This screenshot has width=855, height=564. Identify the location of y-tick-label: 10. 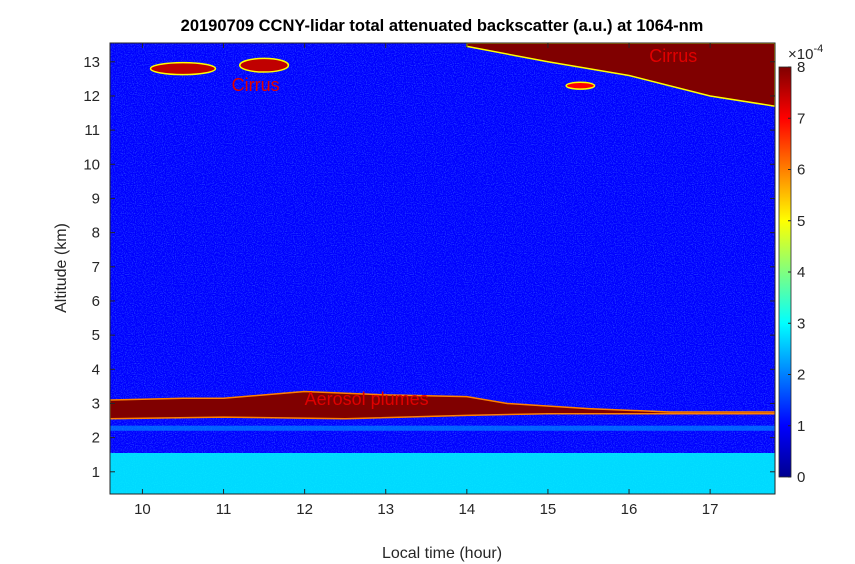
(91, 164).